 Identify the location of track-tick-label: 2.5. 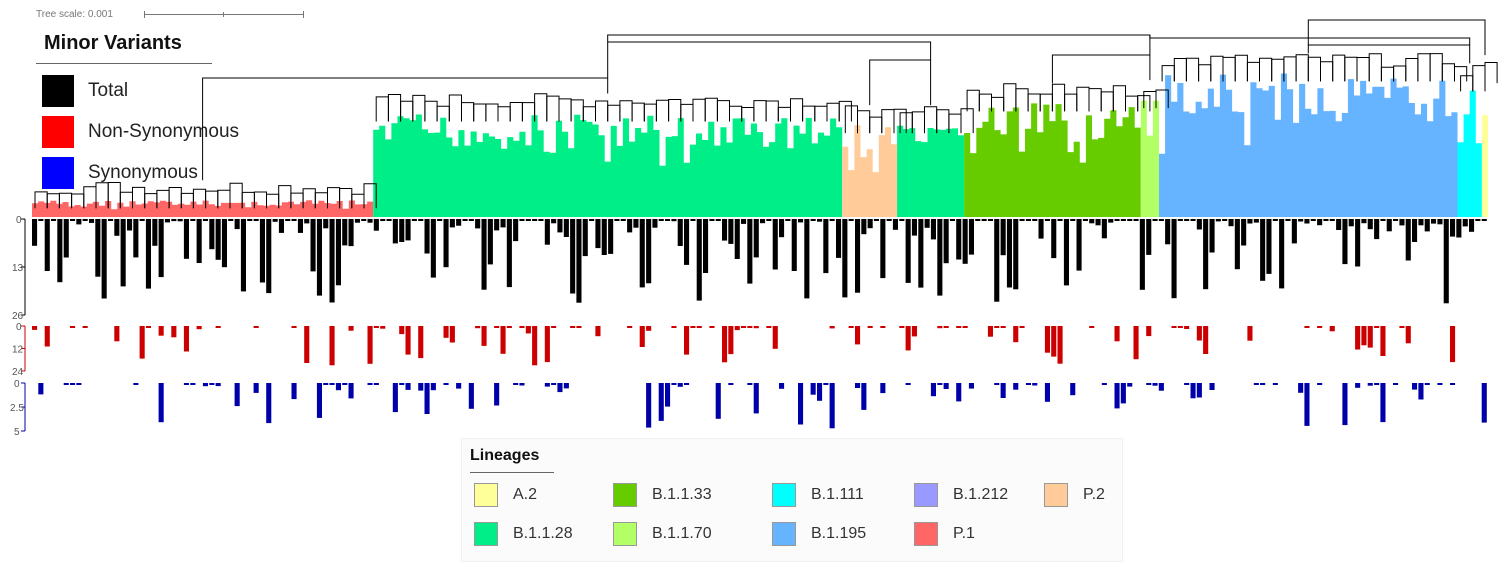
(17, 408).